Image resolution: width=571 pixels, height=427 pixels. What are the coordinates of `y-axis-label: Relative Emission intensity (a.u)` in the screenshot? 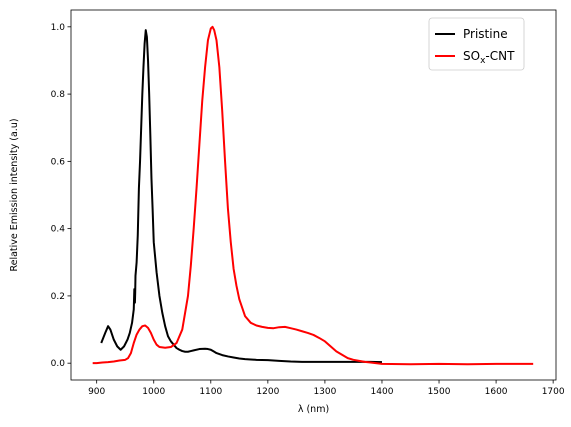 It's located at (14, 194).